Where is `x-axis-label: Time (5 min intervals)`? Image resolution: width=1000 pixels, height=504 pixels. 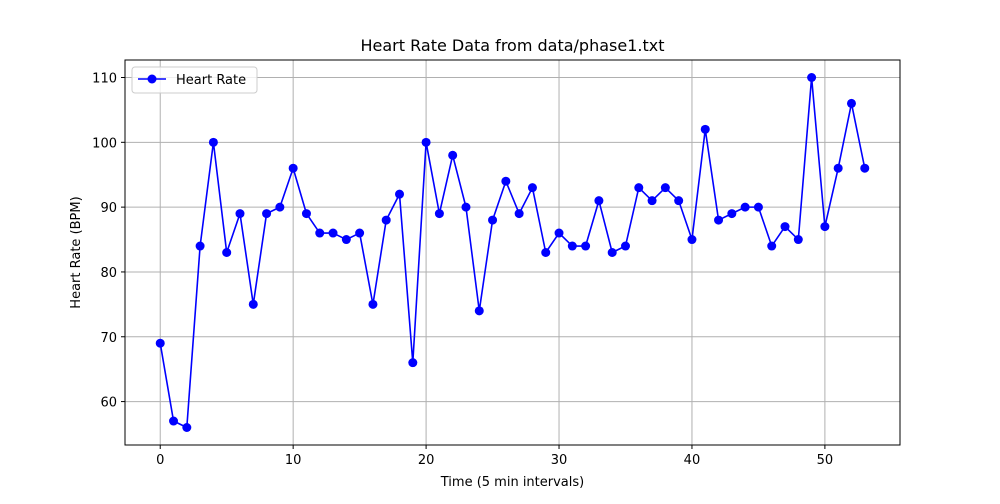 x-axis-label: Time (5 min intervals) is located at coordinates (512, 482).